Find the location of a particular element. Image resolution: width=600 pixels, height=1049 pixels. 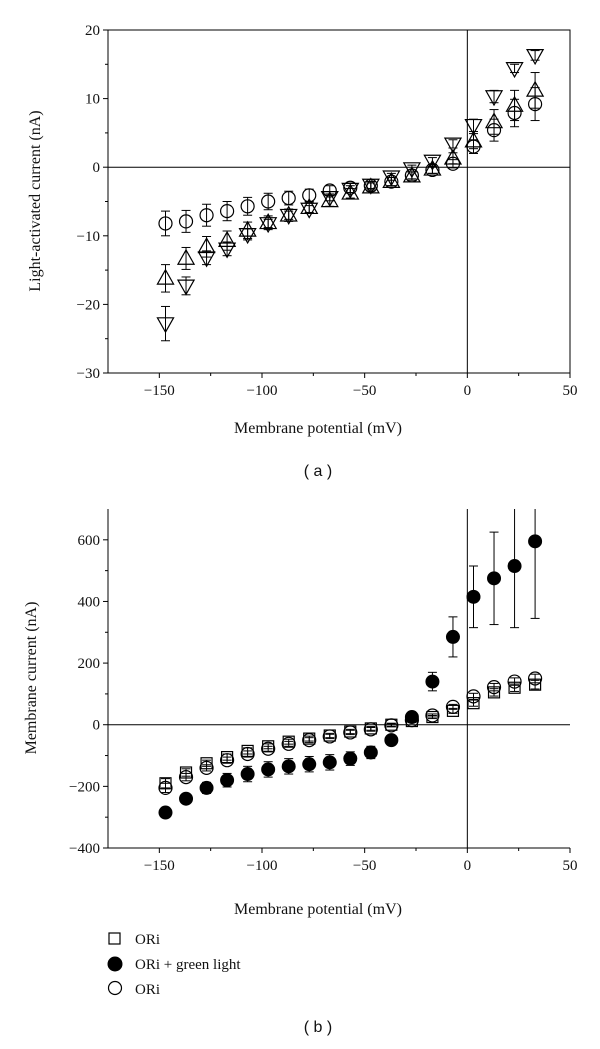

chart-a-panel-label: ( a ) is located at coordinates (318, 471).